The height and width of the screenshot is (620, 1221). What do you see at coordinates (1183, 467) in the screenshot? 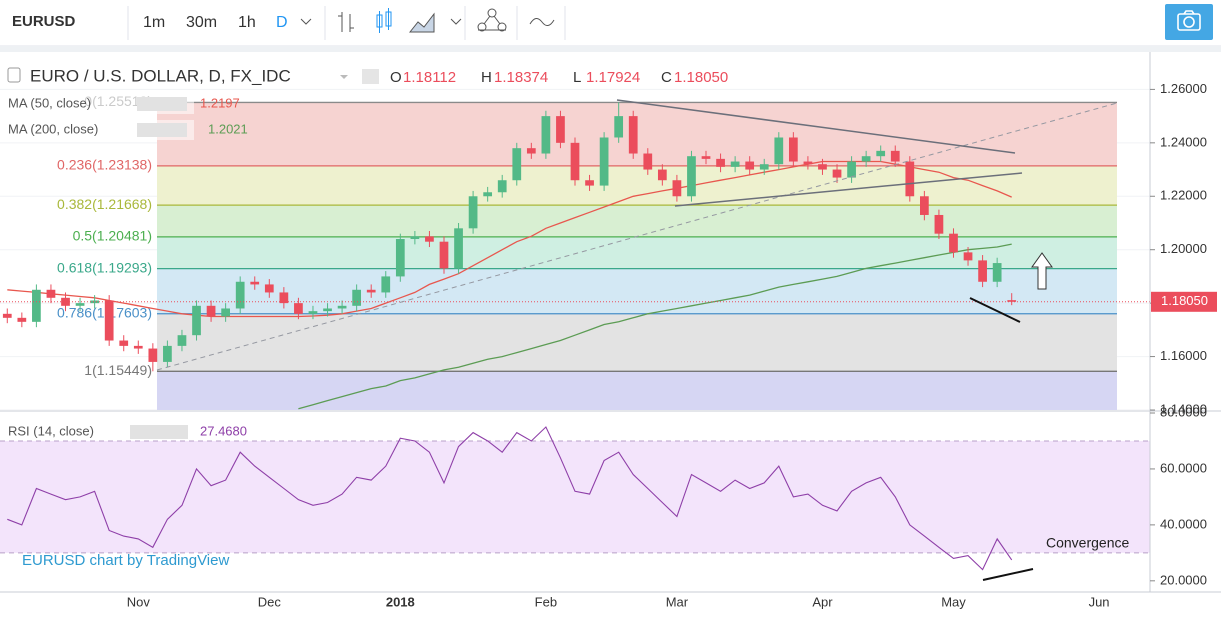
I see `y-tick-label: 60.0000` at bounding box center [1183, 467].